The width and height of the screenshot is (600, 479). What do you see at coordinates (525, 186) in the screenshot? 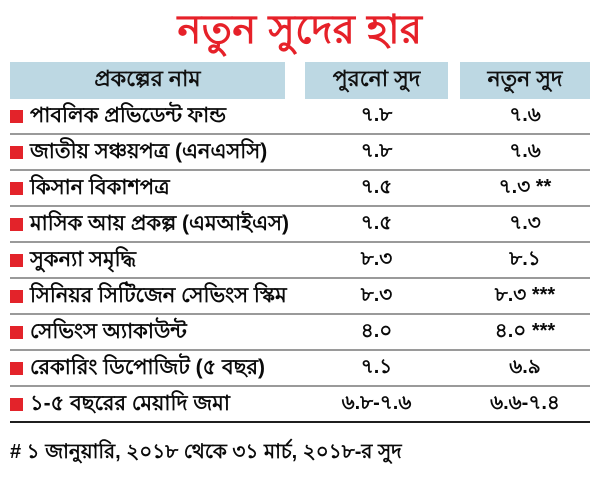
I see `new-rate-value: ৭.৩ **` at bounding box center [525, 186].